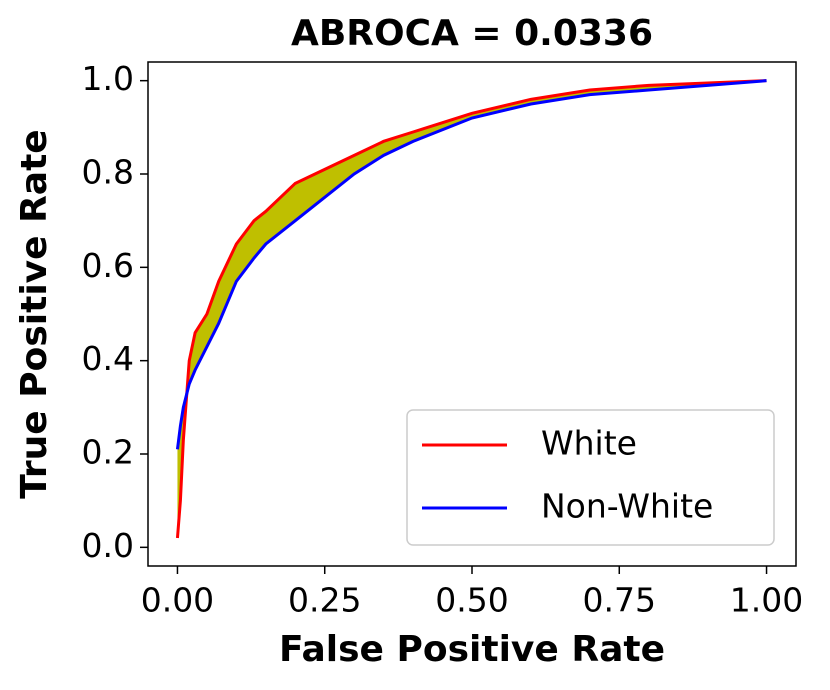 This screenshot has width=830, height=690. Describe the element at coordinates (627, 506) in the screenshot. I see `legend-label: Non-White` at that location.